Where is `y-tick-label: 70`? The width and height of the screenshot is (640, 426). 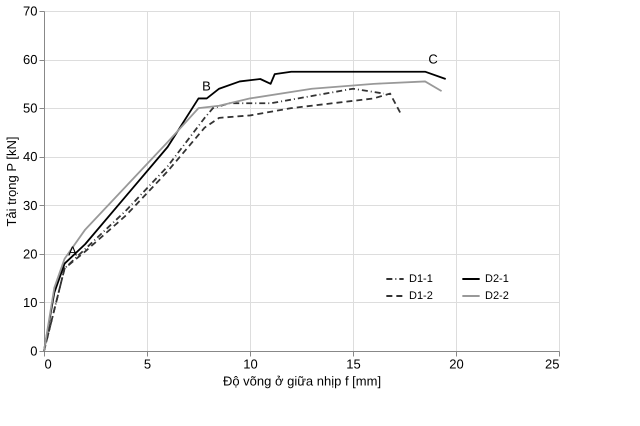
y-tick-label: 70 is located at coordinates (30, 11).